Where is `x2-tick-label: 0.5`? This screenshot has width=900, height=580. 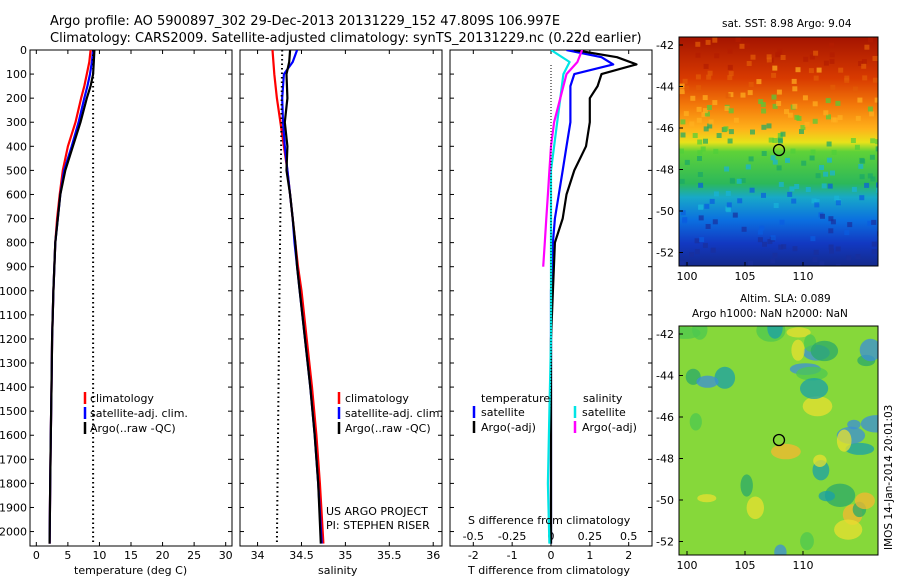
x2-tick-label: 0.5 is located at coordinates (629, 536).